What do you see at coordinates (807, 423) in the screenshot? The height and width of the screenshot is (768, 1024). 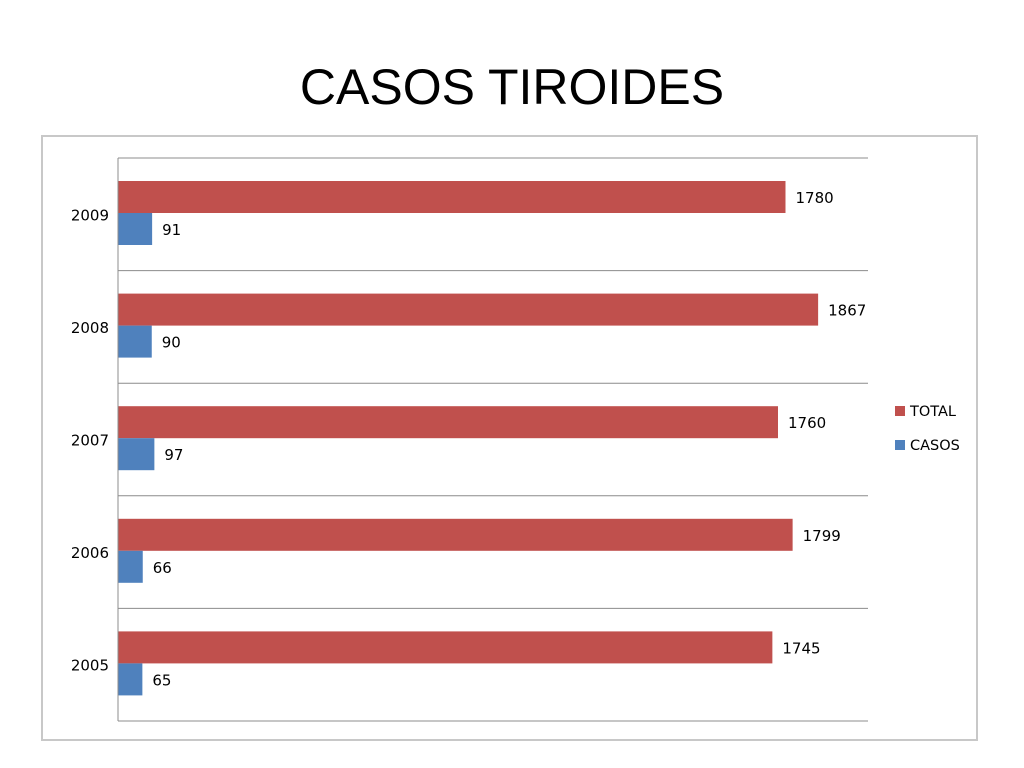 I see `data-label-total-2007: 1760` at bounding box center [807, 423].